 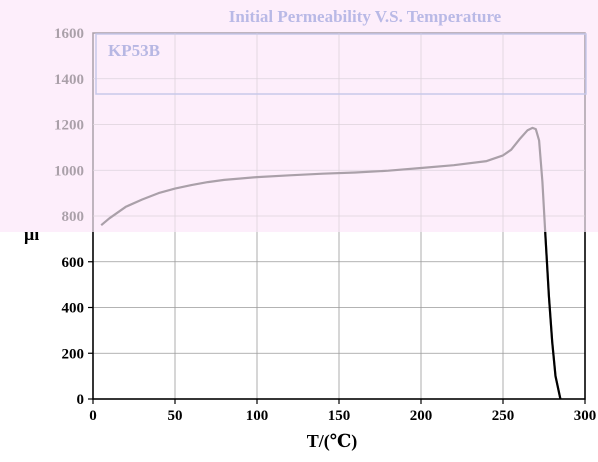 I want to click on overlay-y-tick-label: 1000, so click(x=69, y=171).